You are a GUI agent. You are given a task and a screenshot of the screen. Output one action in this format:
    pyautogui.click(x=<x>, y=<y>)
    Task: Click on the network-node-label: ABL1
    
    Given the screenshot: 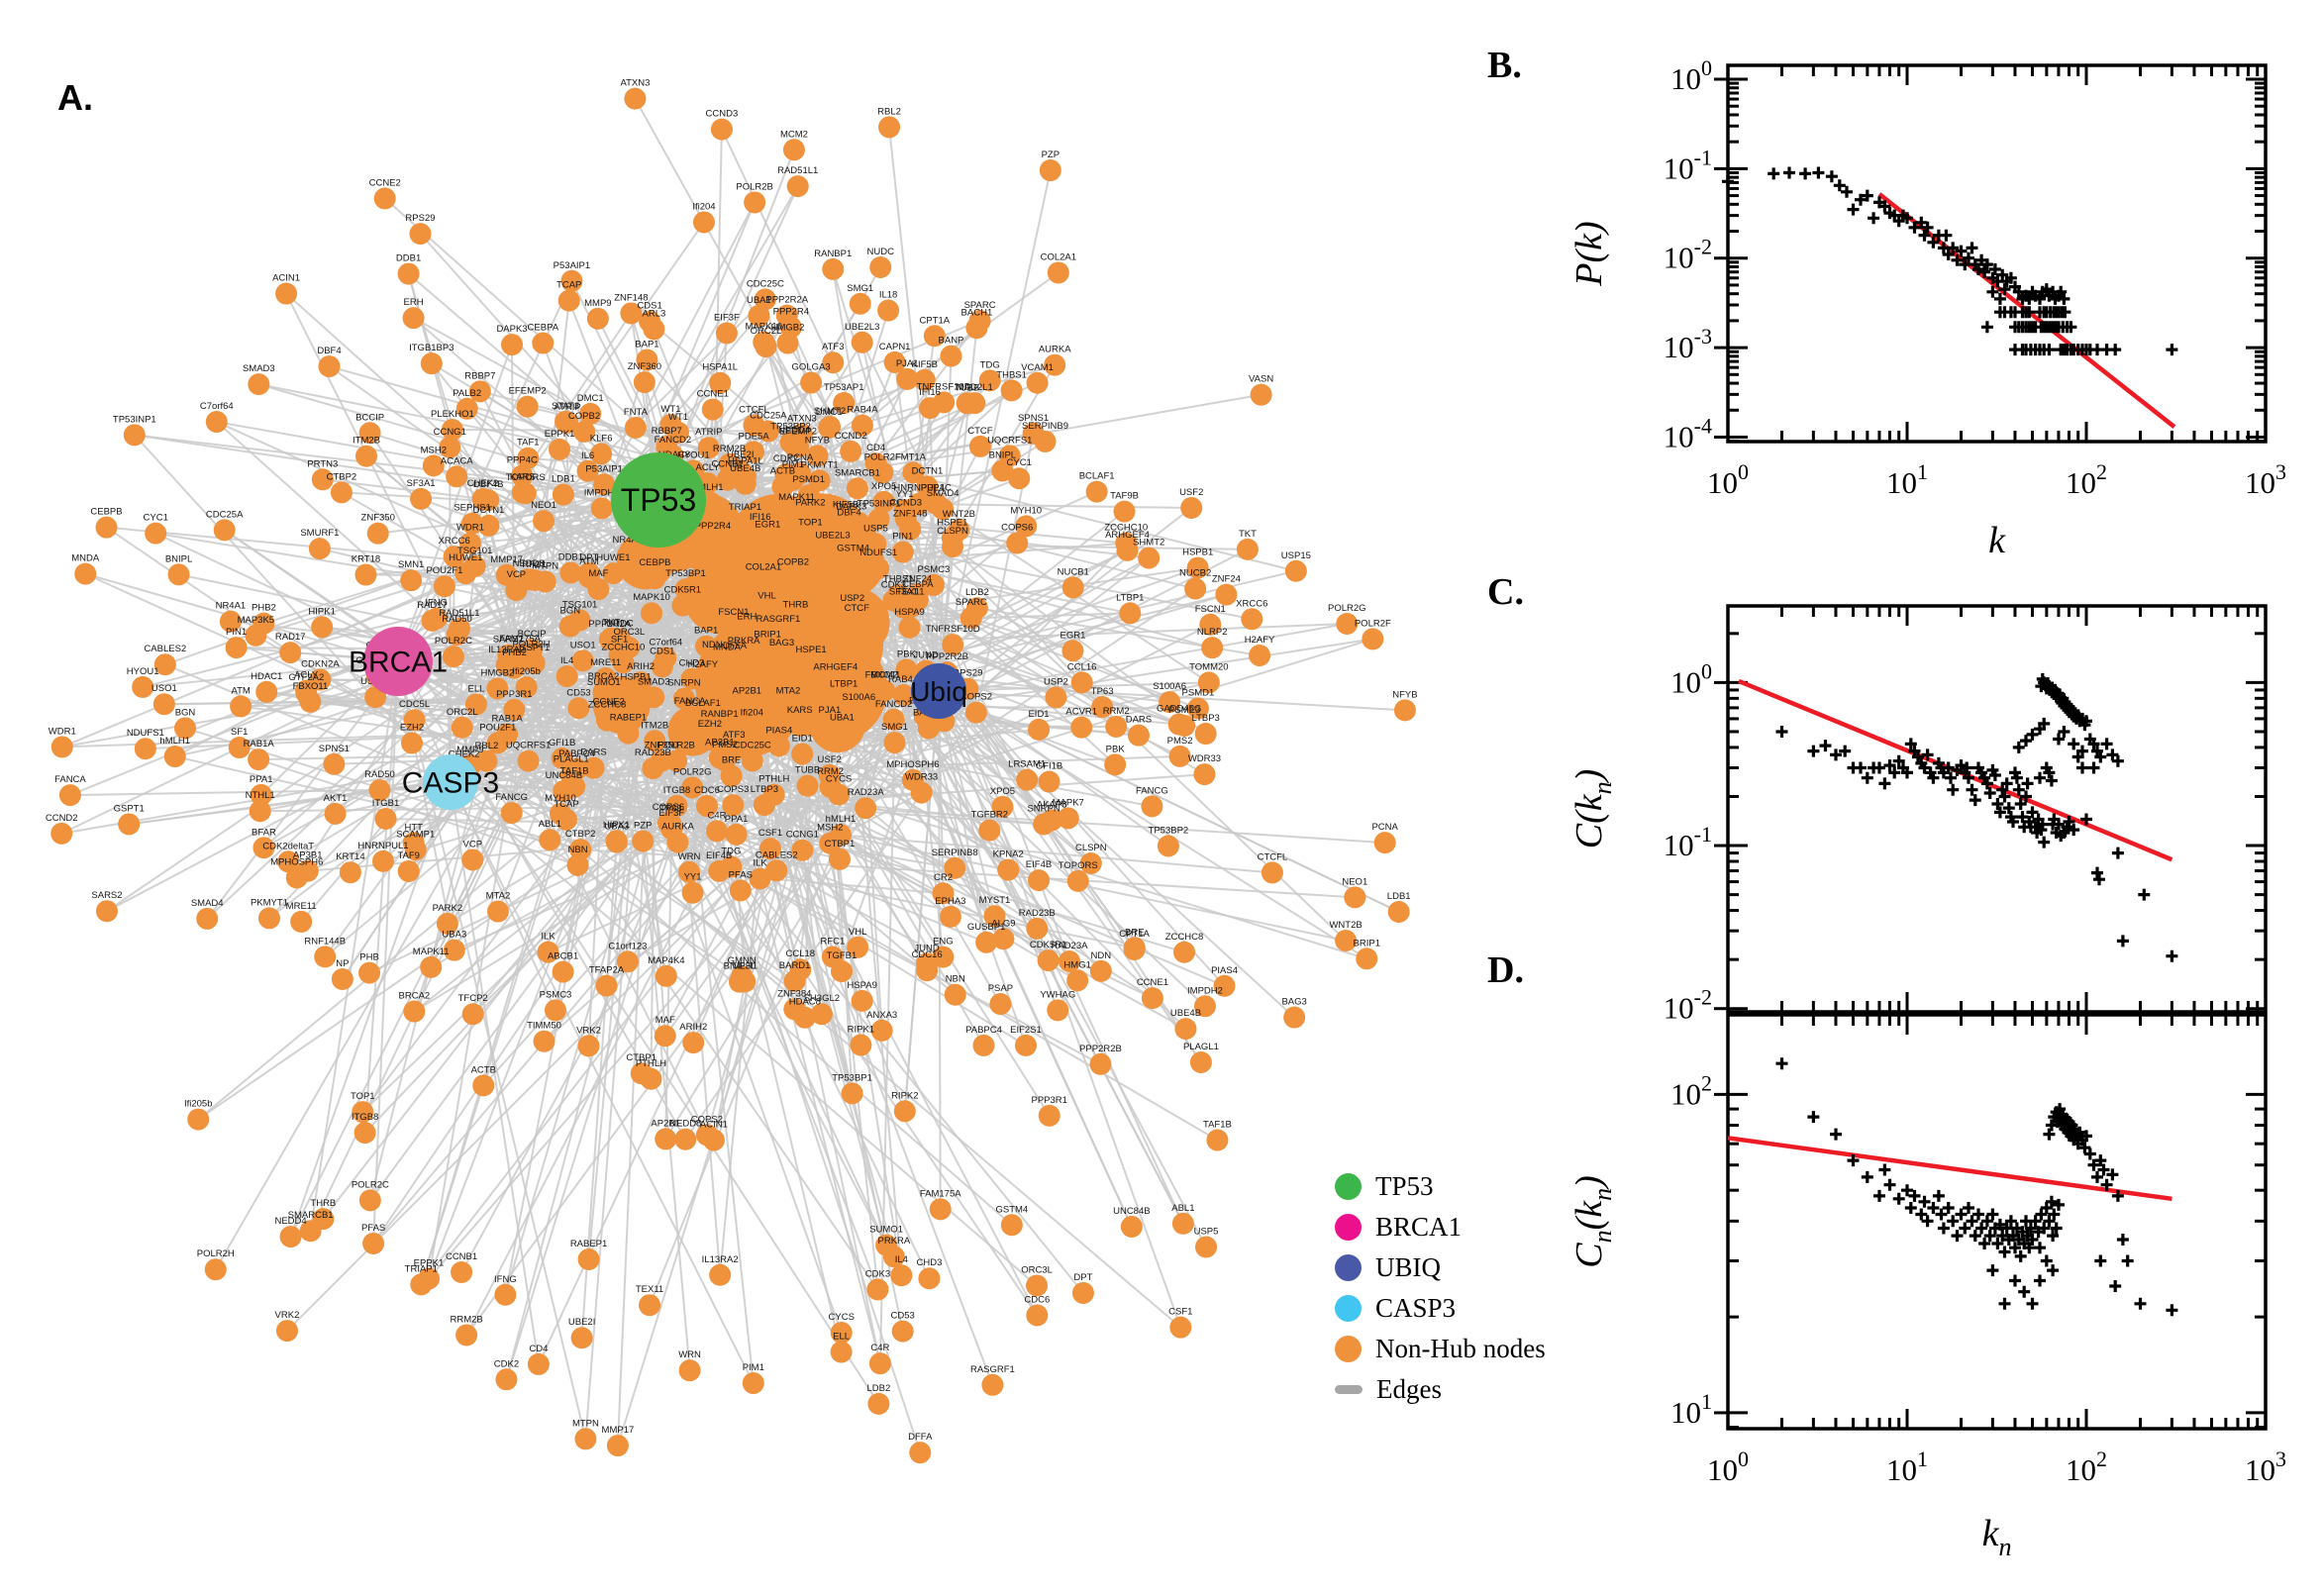 What is the action you would take?
    pyautogui.click(x=1182, y=1208)
    